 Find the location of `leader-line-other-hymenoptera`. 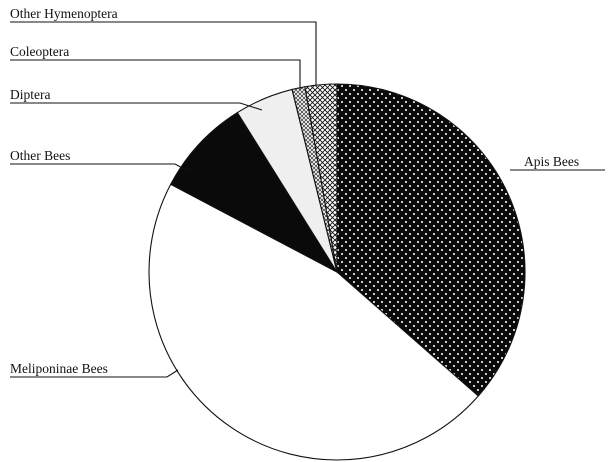

leader-line-other-hymenoptera is located at coordinates (163, 53).